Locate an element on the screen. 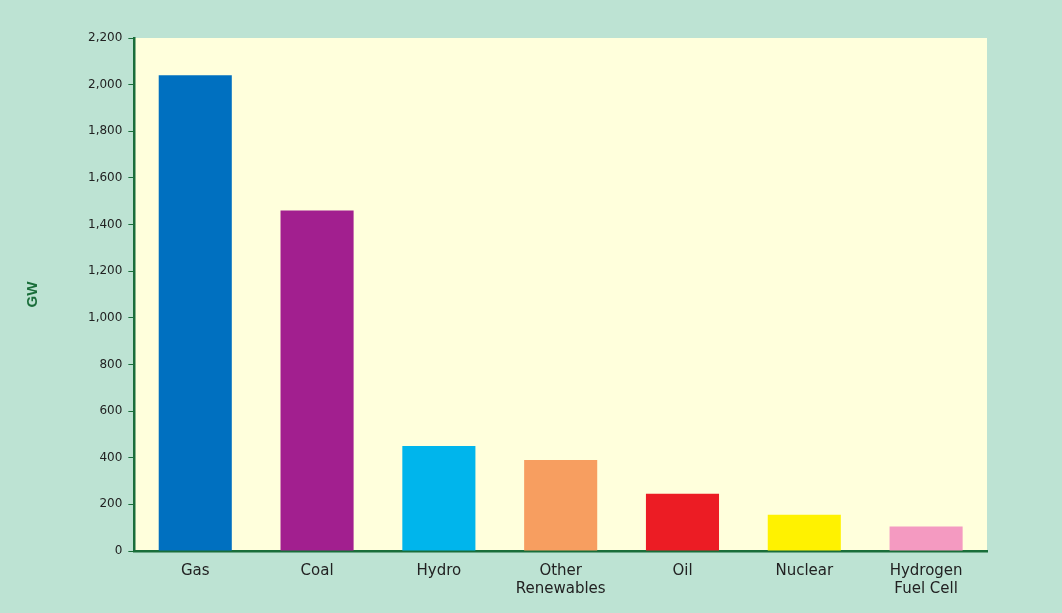  y-tick-label: 800 is located at coordinates (111, 363).